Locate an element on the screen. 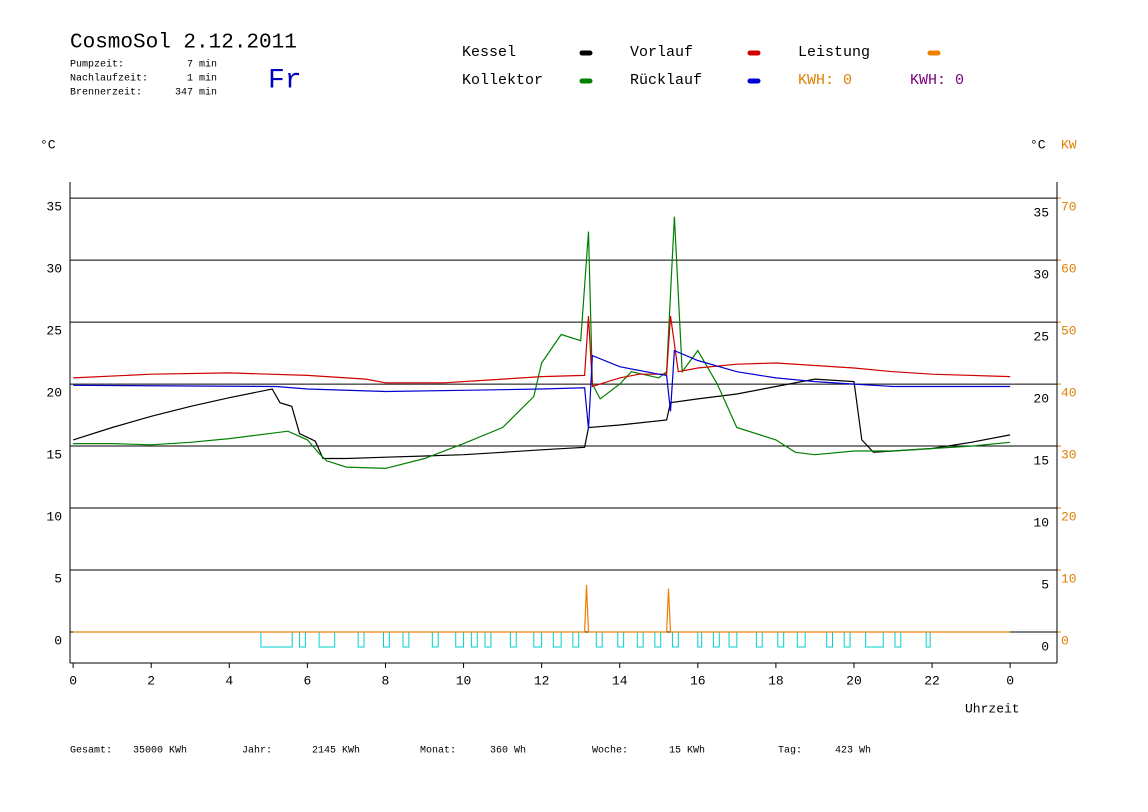  y2-tick-label: 50 is located at coordinates (1069, 331).